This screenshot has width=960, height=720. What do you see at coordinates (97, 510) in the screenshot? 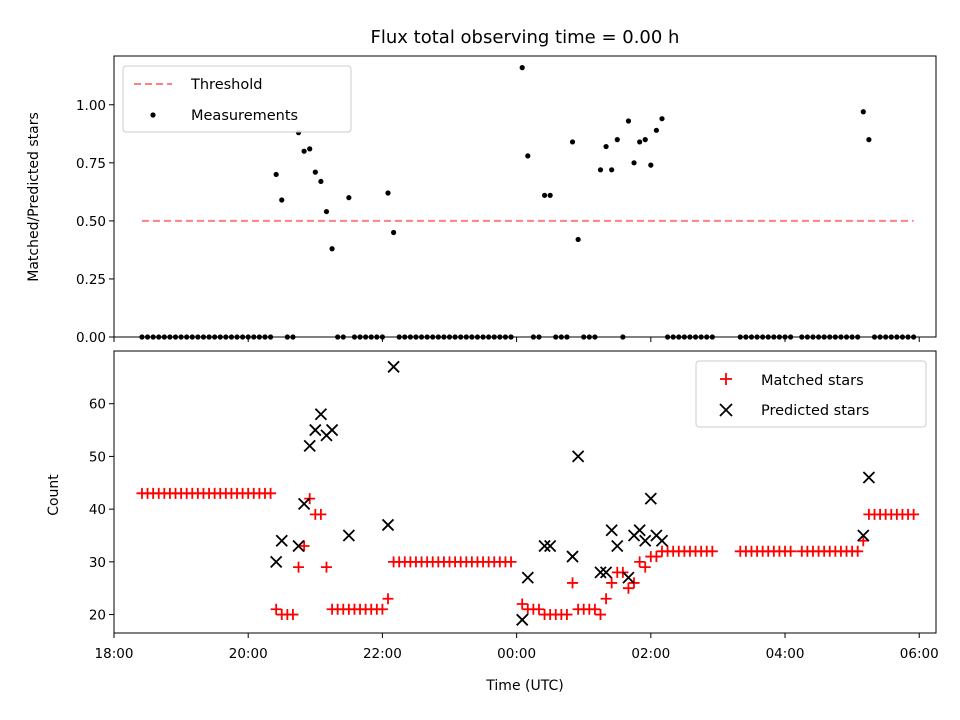
I see `bottom-y-tick-label: 40` at bounding box center [97, 510].